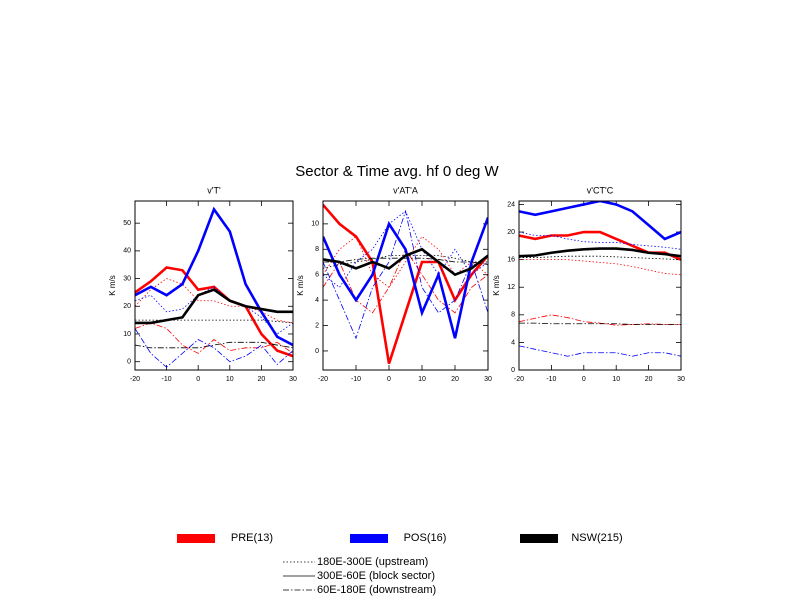 This screenshot has height=612, width=792. I want to click on panel-title: v'CT'C, so click(600, 190).